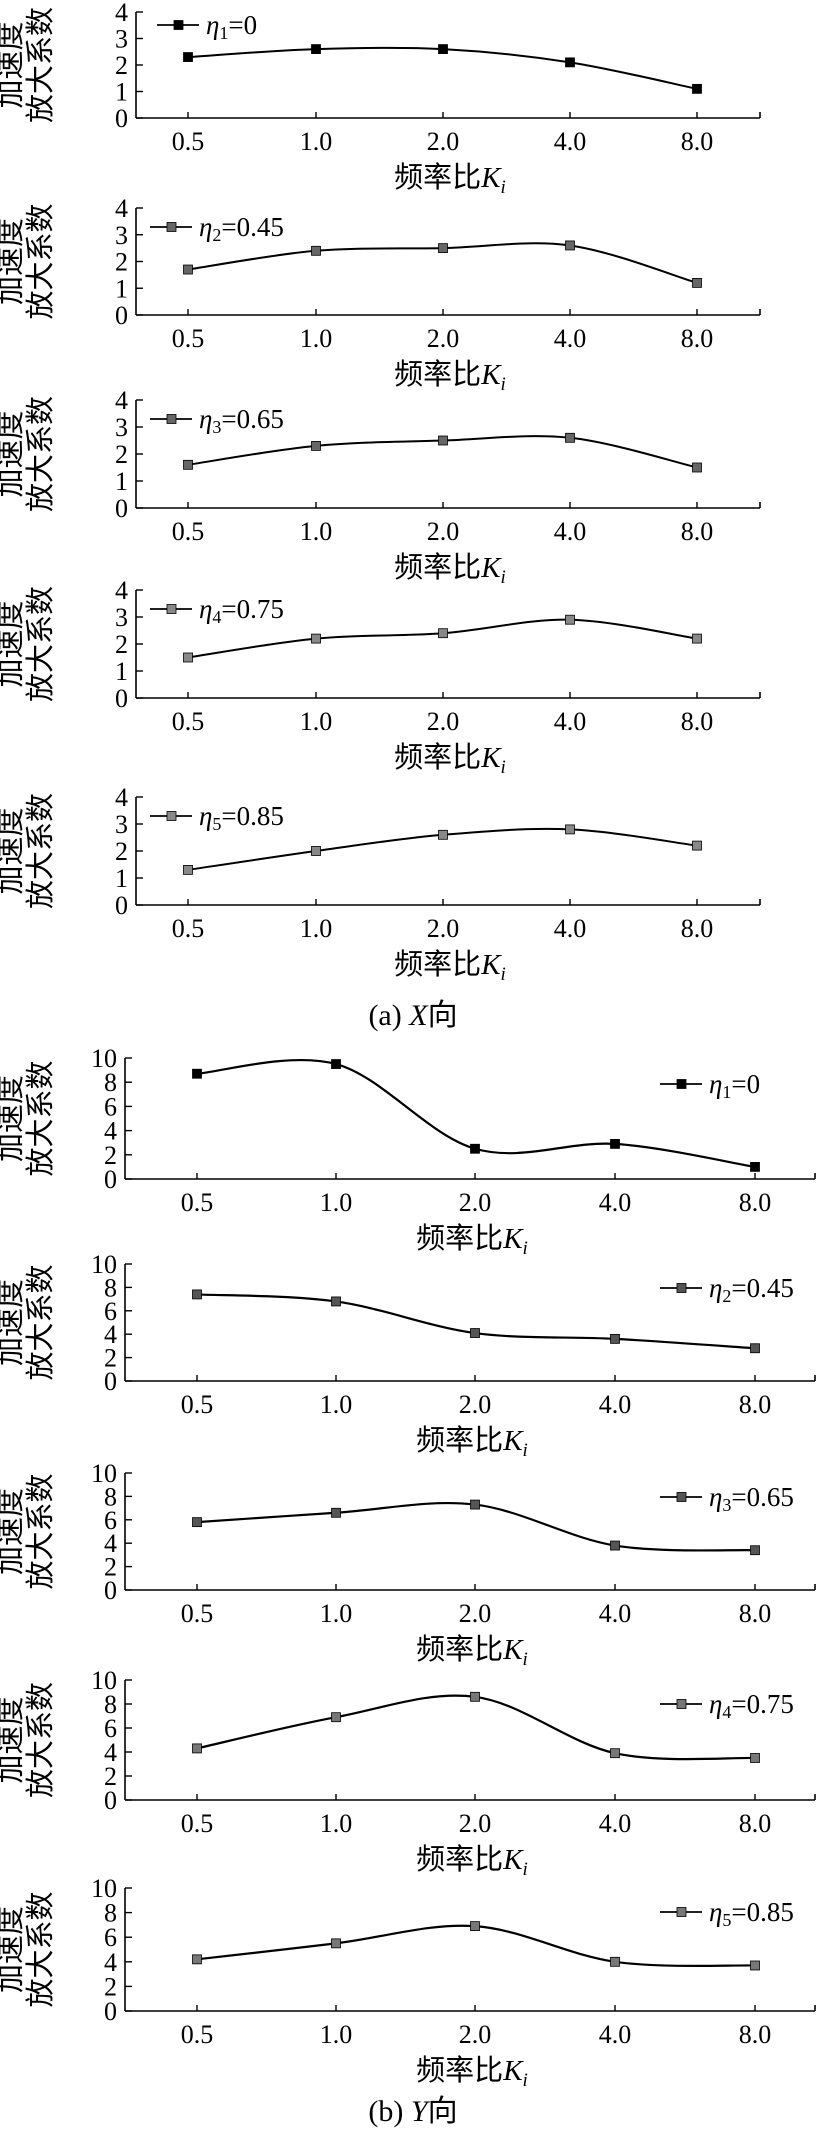 The height and width of the screenshot is (2134, 826). Describe the element at coordinates (252, 227) in the screenshot. I see `legend-value: =0.45` at that location.